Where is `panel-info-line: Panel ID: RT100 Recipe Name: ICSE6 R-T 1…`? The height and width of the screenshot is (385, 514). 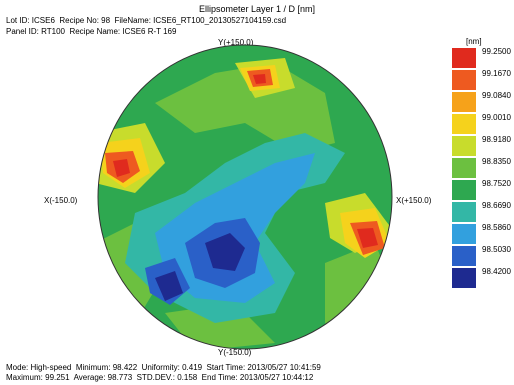 panel-info-line: Panel ID: RT100 Recipe Name: ICSE6 R-T 1… is located at coordinates (91, 31).